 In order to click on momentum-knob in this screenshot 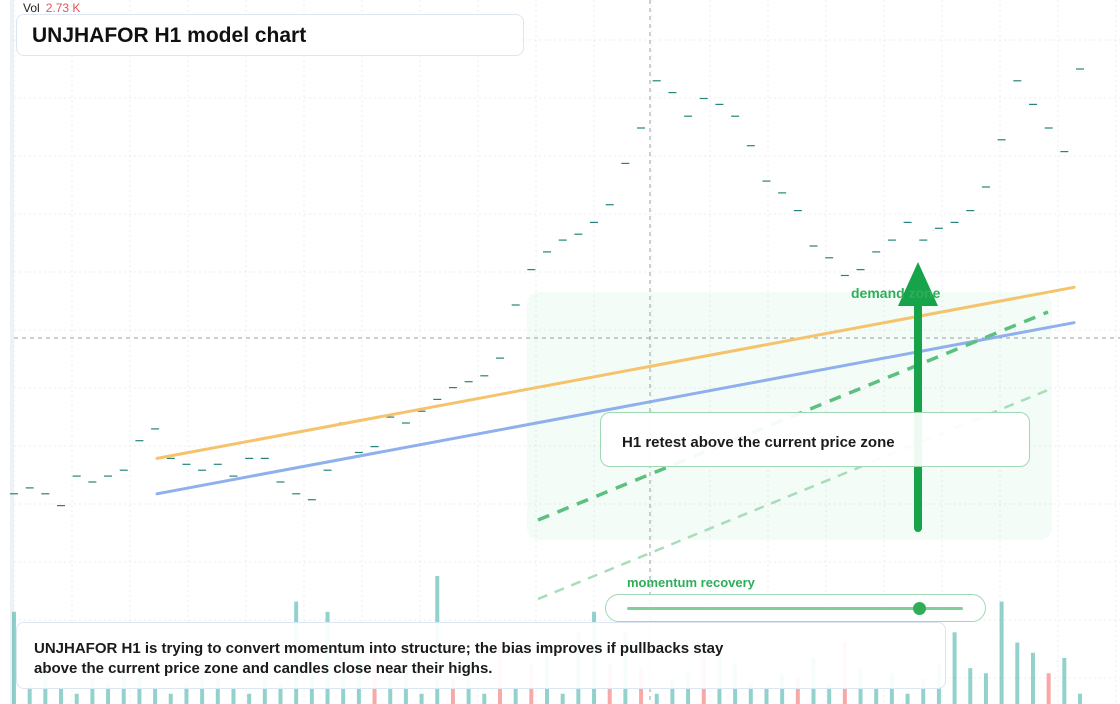, I will do `click(919, 608)`.